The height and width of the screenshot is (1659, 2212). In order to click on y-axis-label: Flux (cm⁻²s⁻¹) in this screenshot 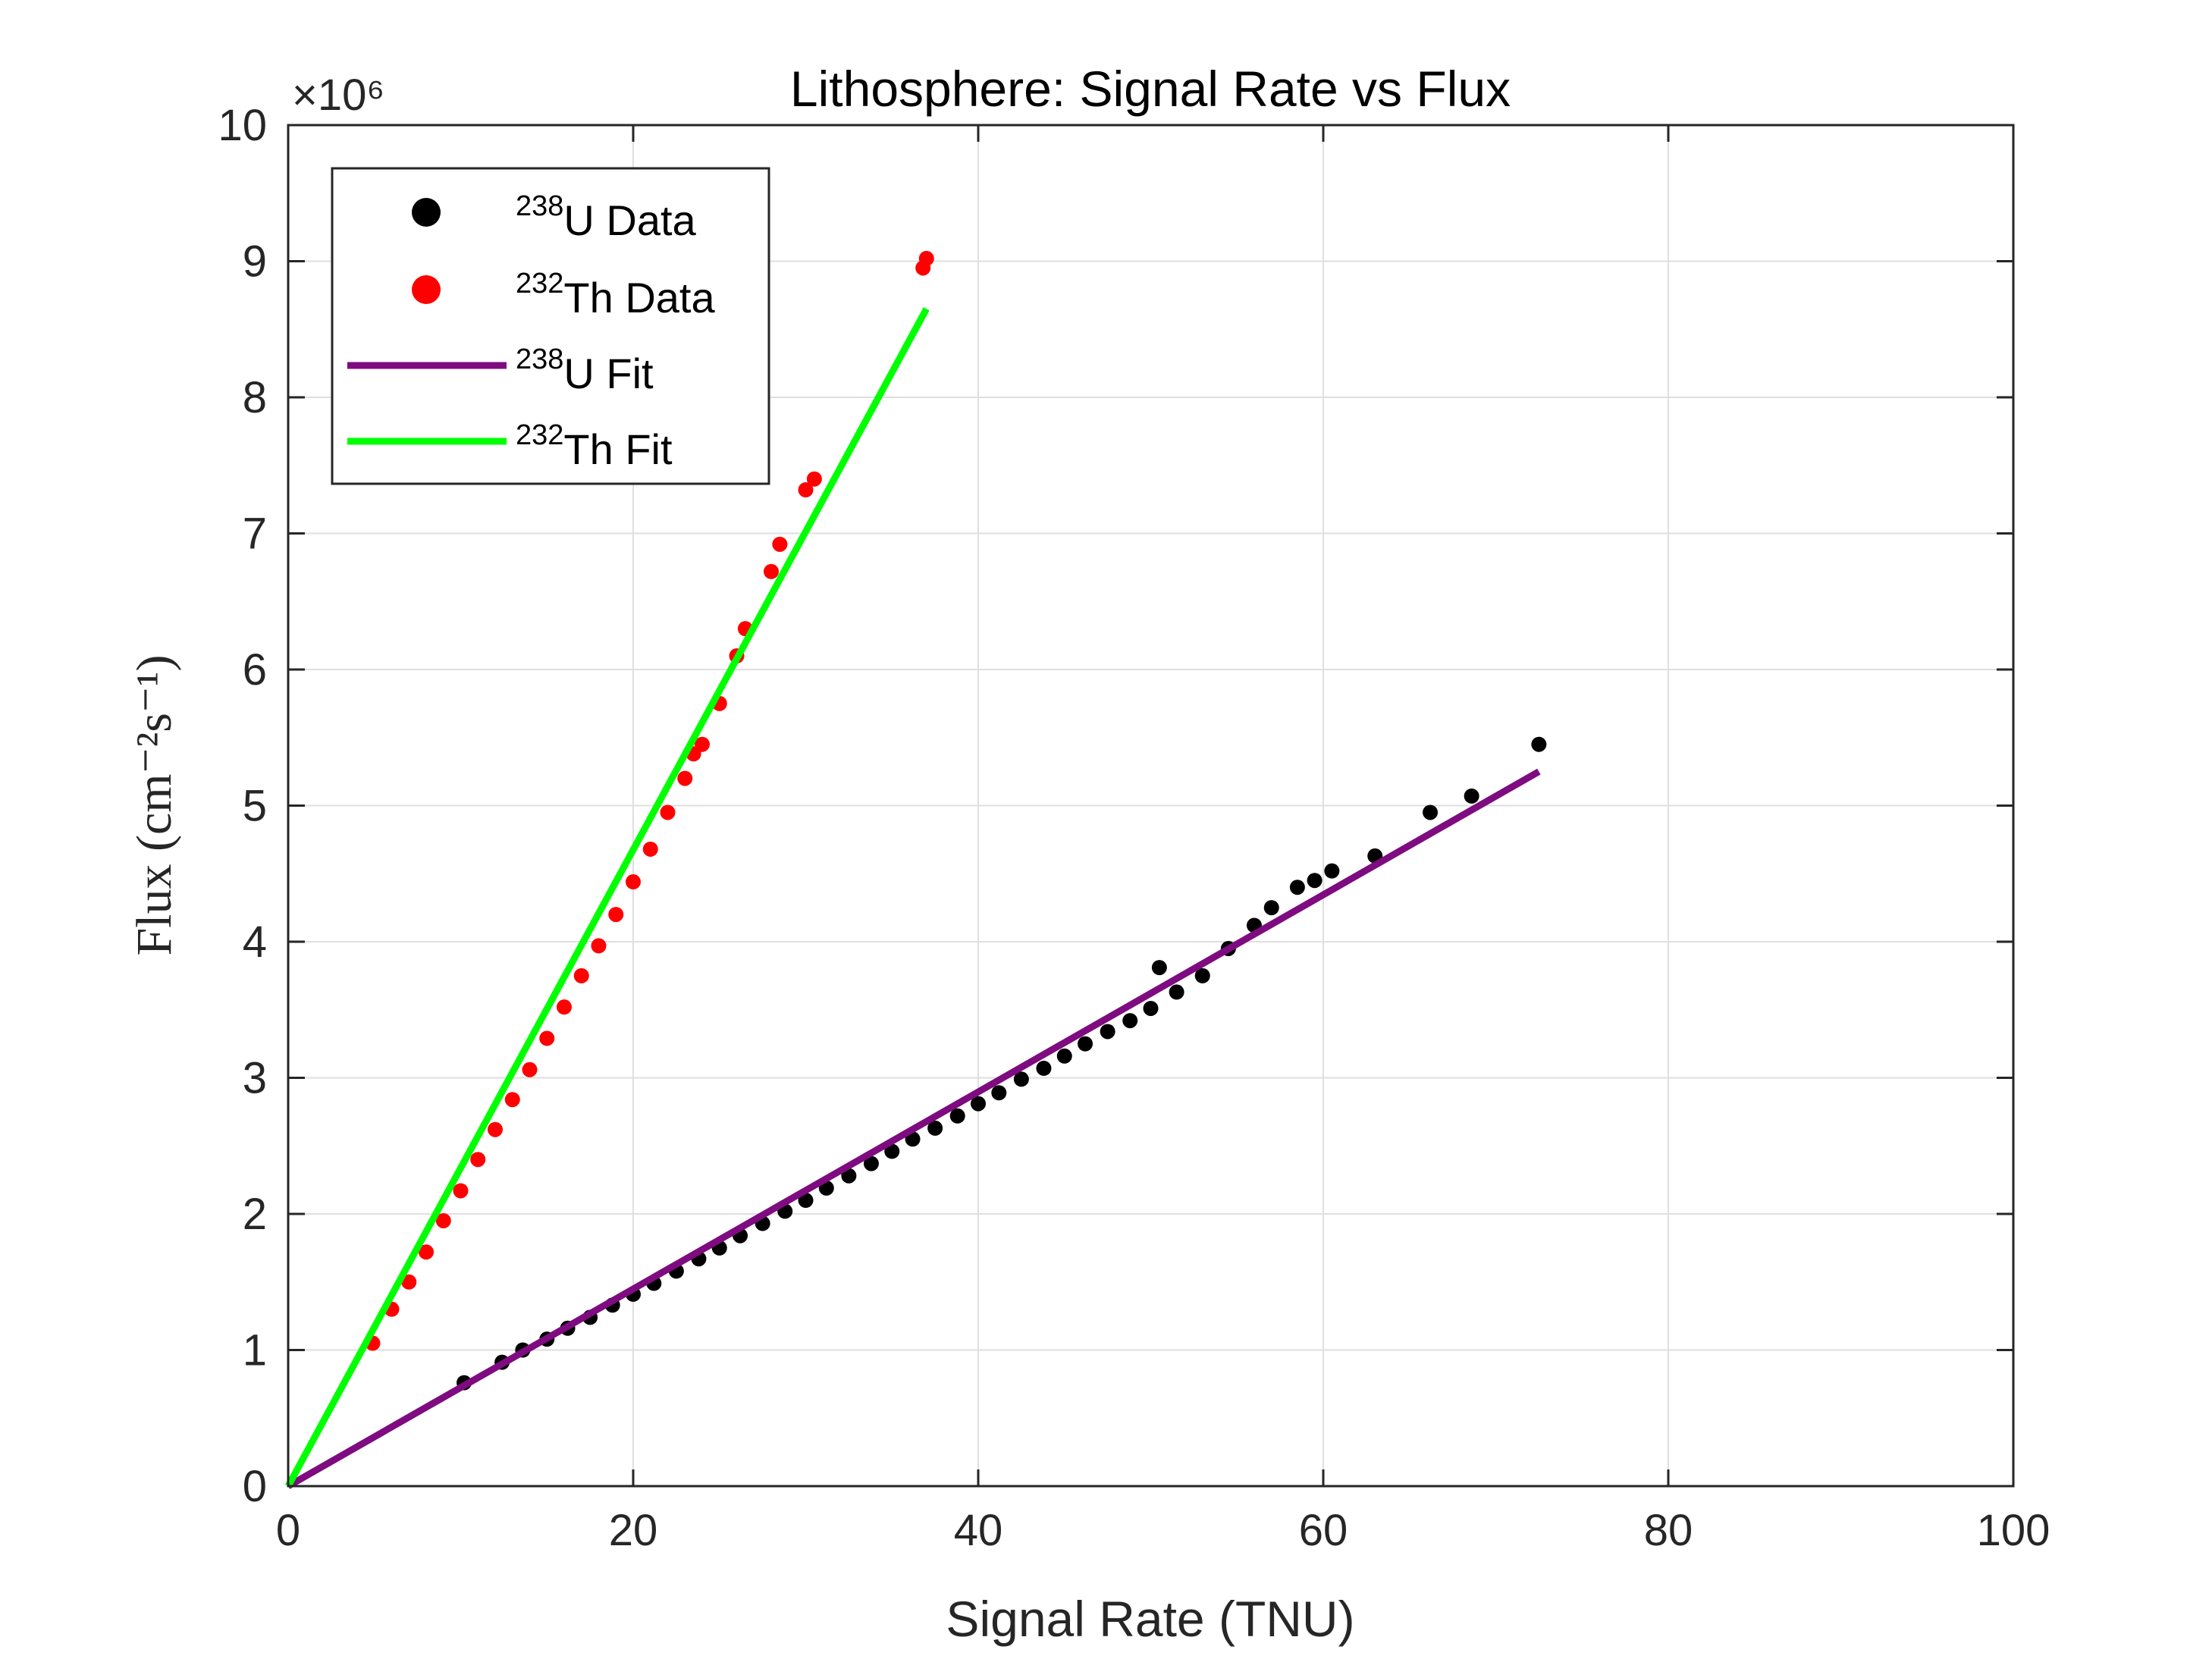, I will do `click(155, 805)`.